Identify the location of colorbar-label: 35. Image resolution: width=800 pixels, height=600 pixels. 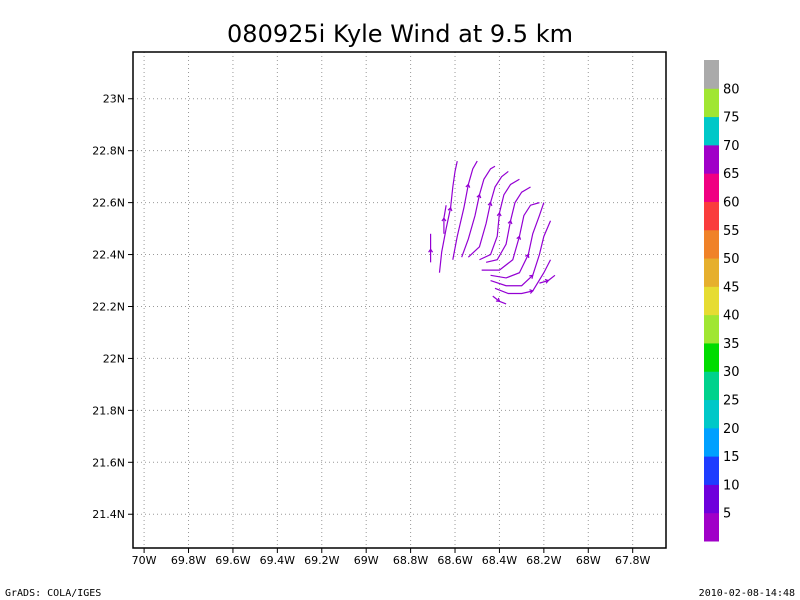
(731, 344).